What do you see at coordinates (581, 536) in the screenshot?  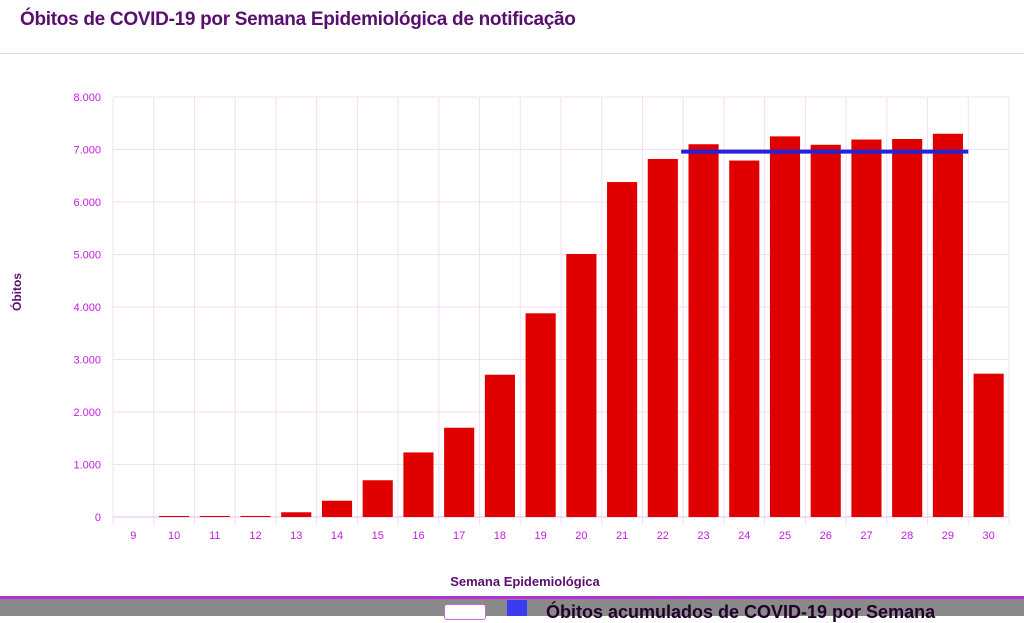 I see `x-tick-label: 20` at bounding box center [581, 536].